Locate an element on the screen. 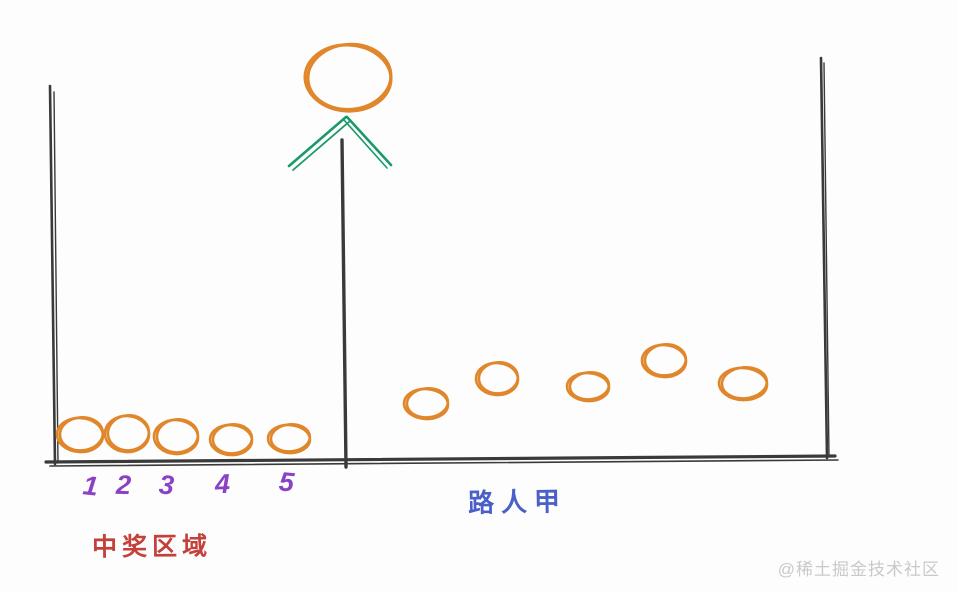 Image resolution: width=957 pixels, height=592 pixels. passerby-label: 路人甲 is located at coordinates (517, 502).